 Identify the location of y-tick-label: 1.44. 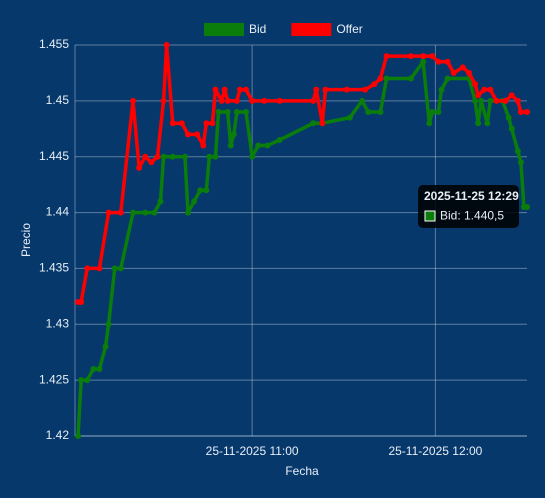
(58, 212).